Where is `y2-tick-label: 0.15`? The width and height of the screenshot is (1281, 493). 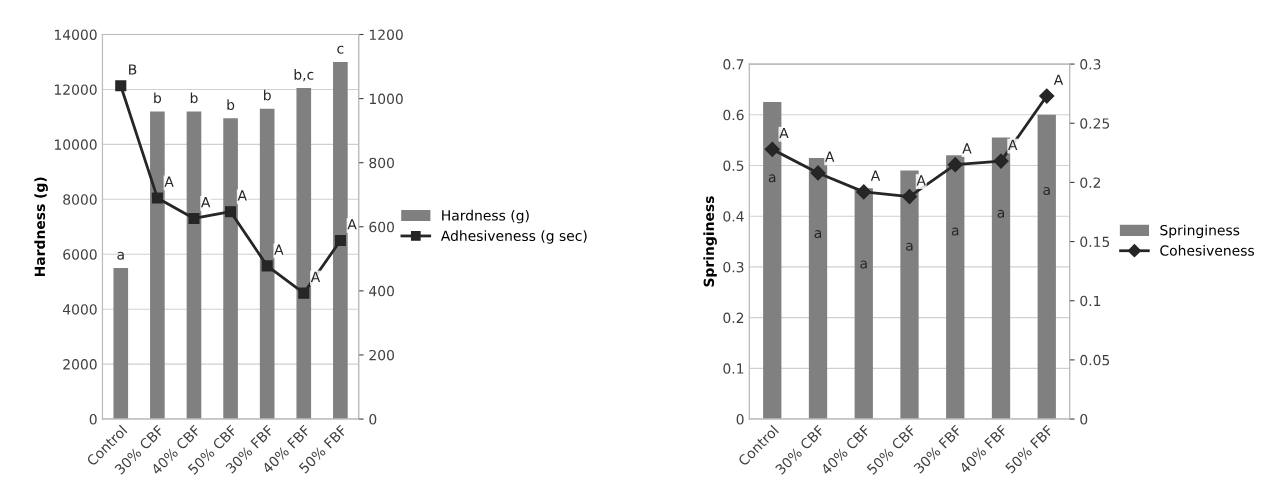 y2-tick-label: 0.15 is located at coordinates (1095, 242).